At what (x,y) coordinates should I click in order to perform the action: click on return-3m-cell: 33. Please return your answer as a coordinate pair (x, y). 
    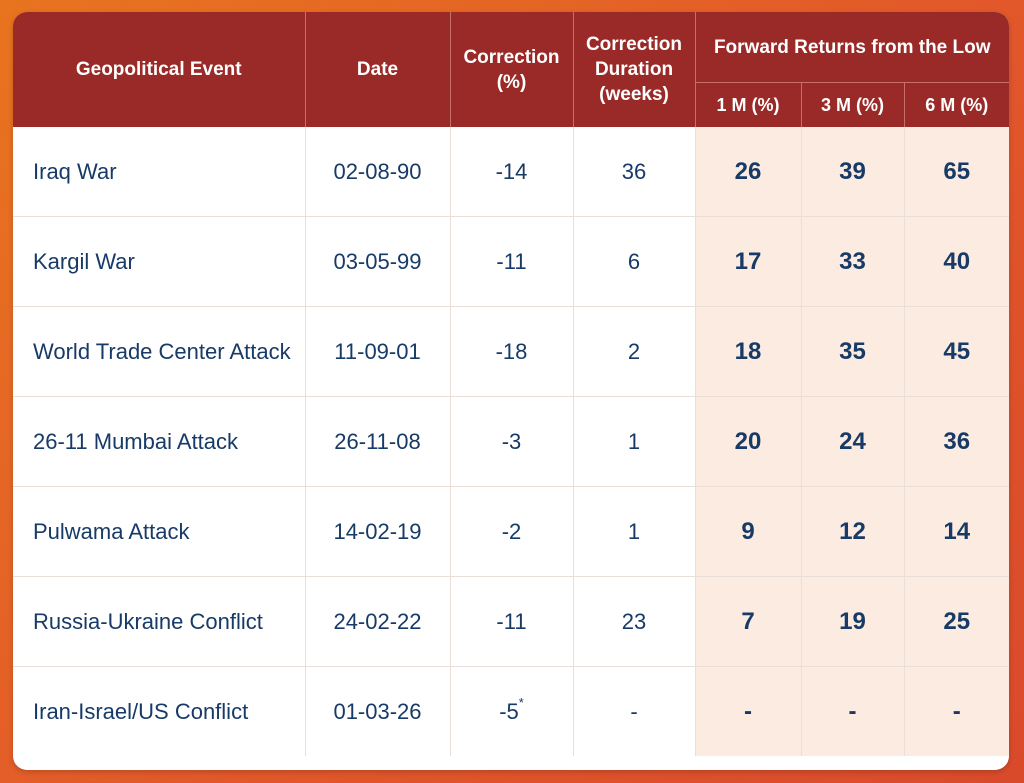
    Looking at the image, I should click on (853, 261).